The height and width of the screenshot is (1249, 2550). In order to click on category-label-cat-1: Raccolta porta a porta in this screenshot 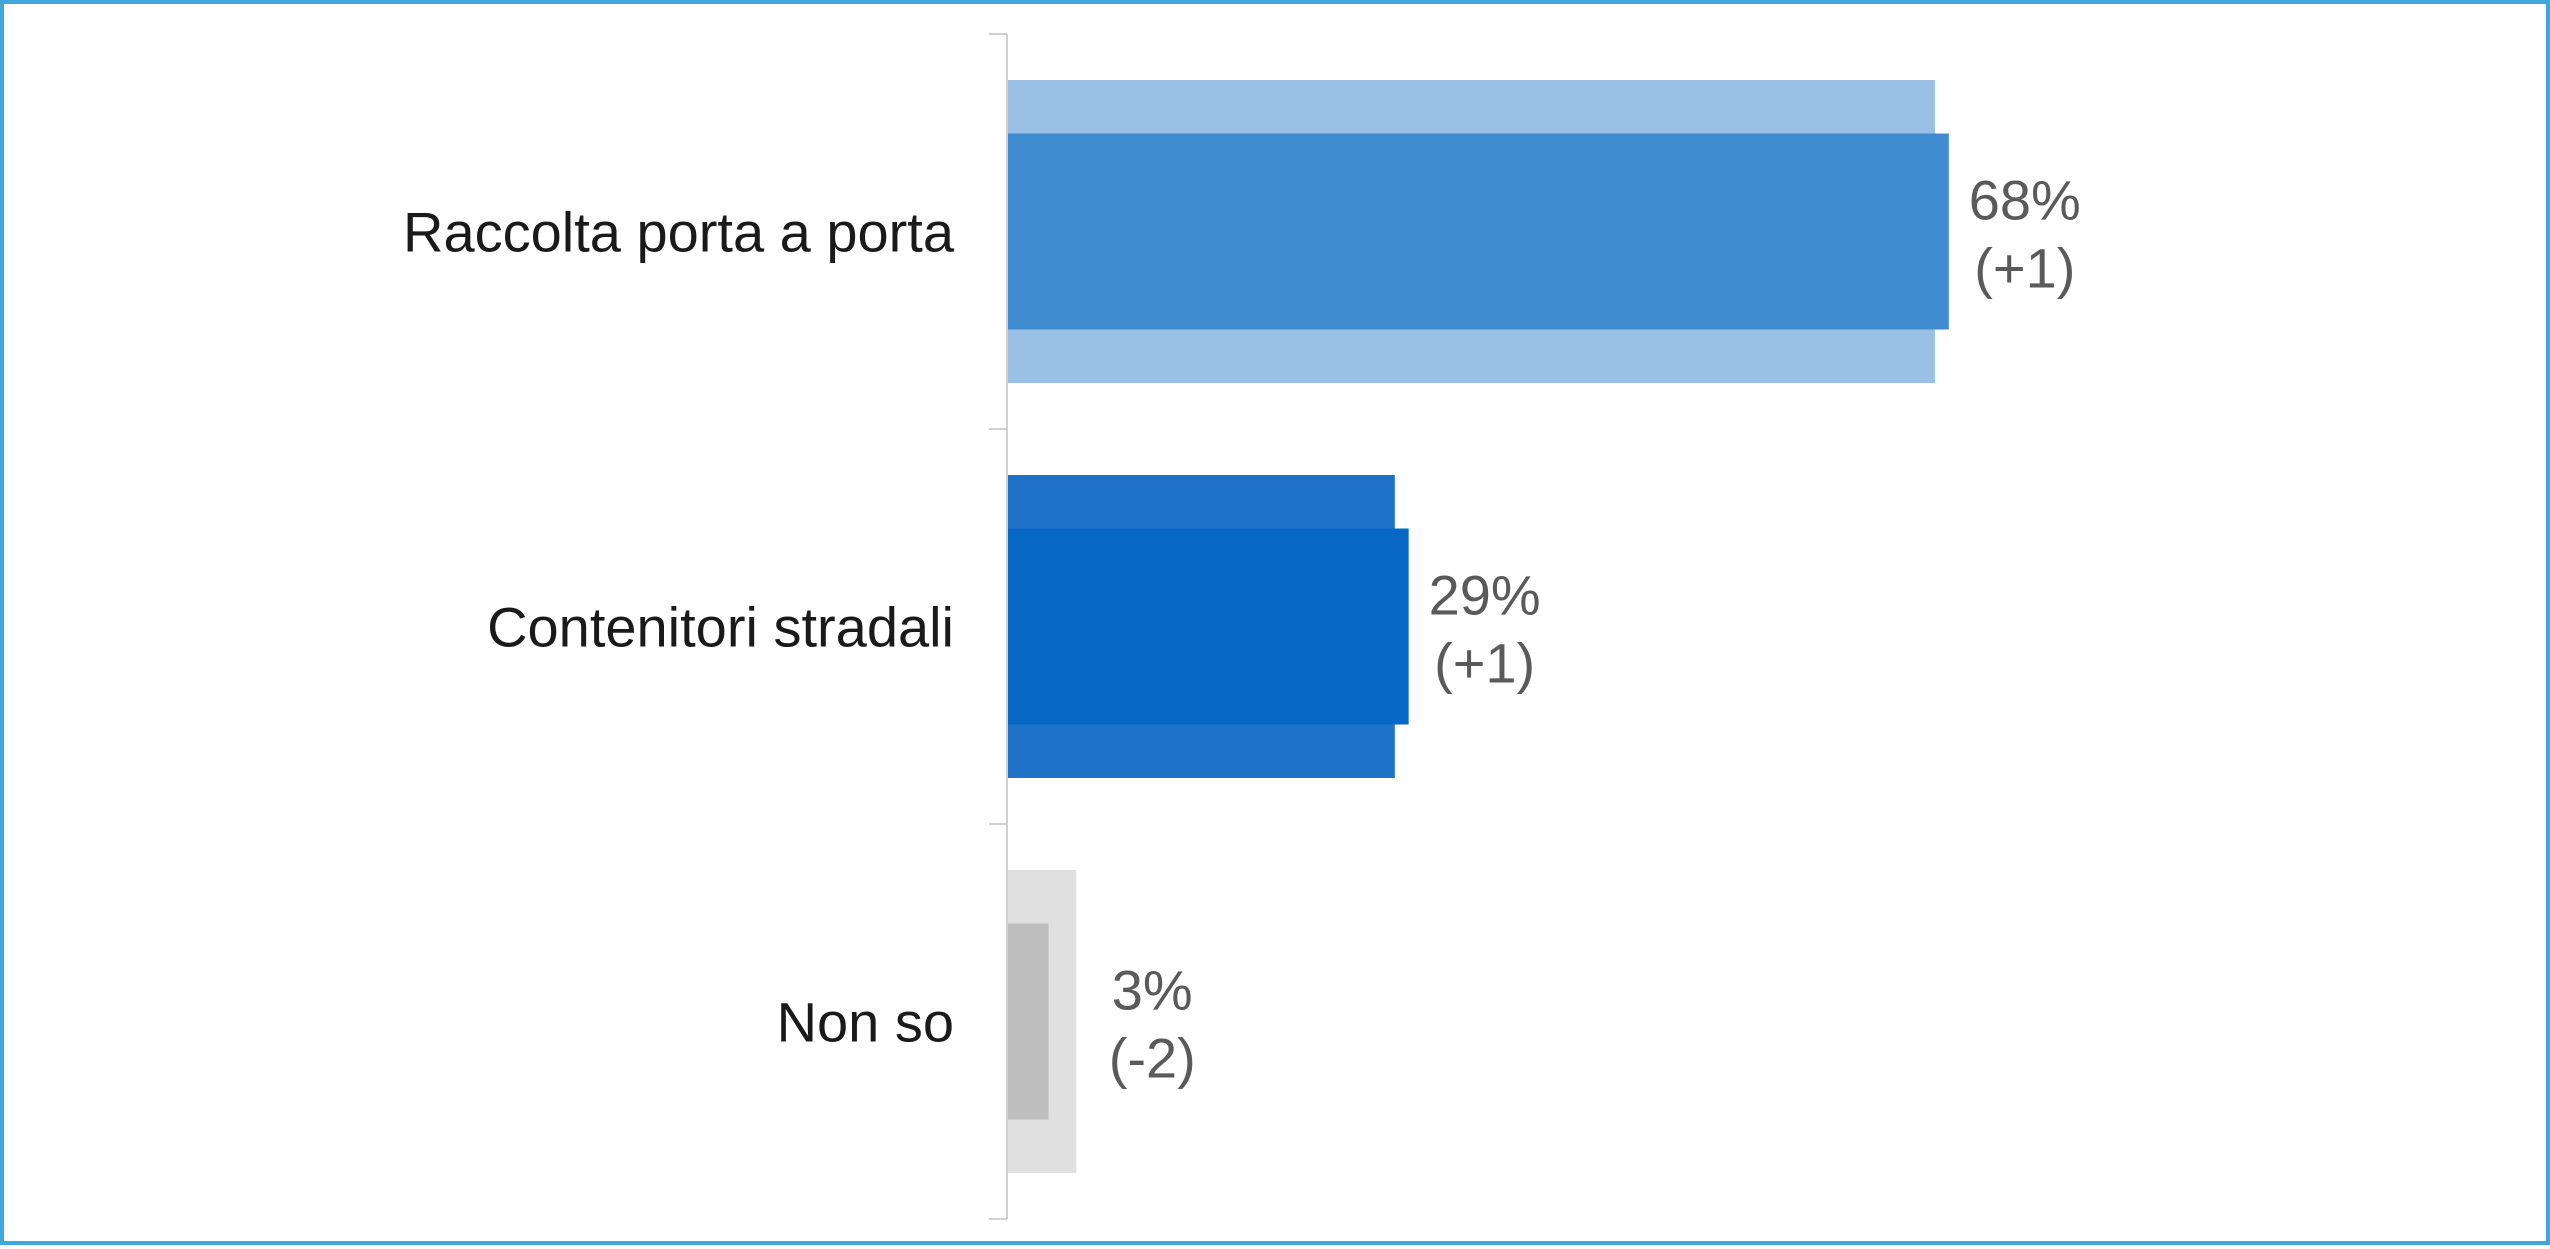, I will do `click(679, 232)`.